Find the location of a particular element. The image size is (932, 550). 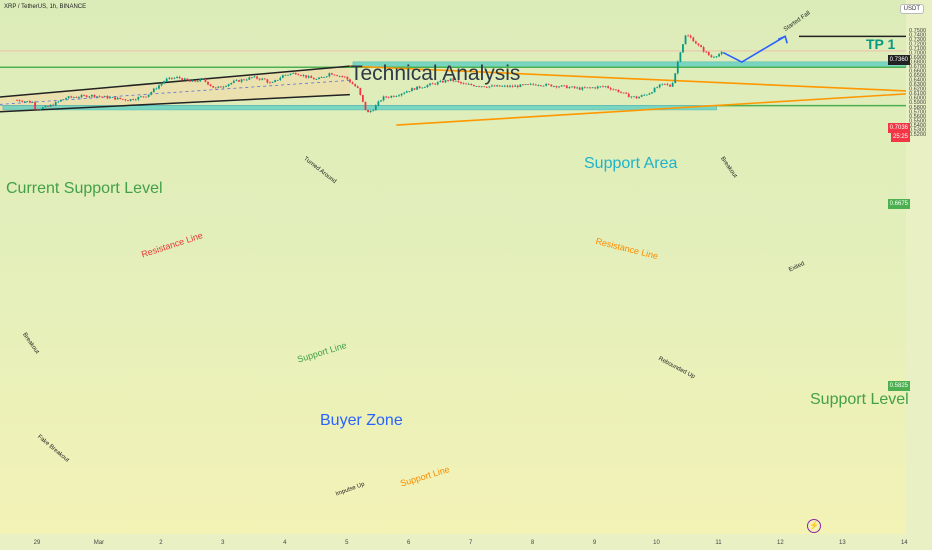

y-tick-label: 0.5600 is located at coordinates (917, 117).